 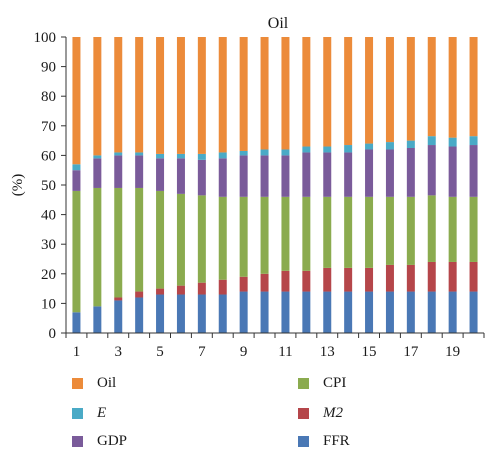 I want to click on legend-item-ffr: FFR, so click(x=324, y=441).